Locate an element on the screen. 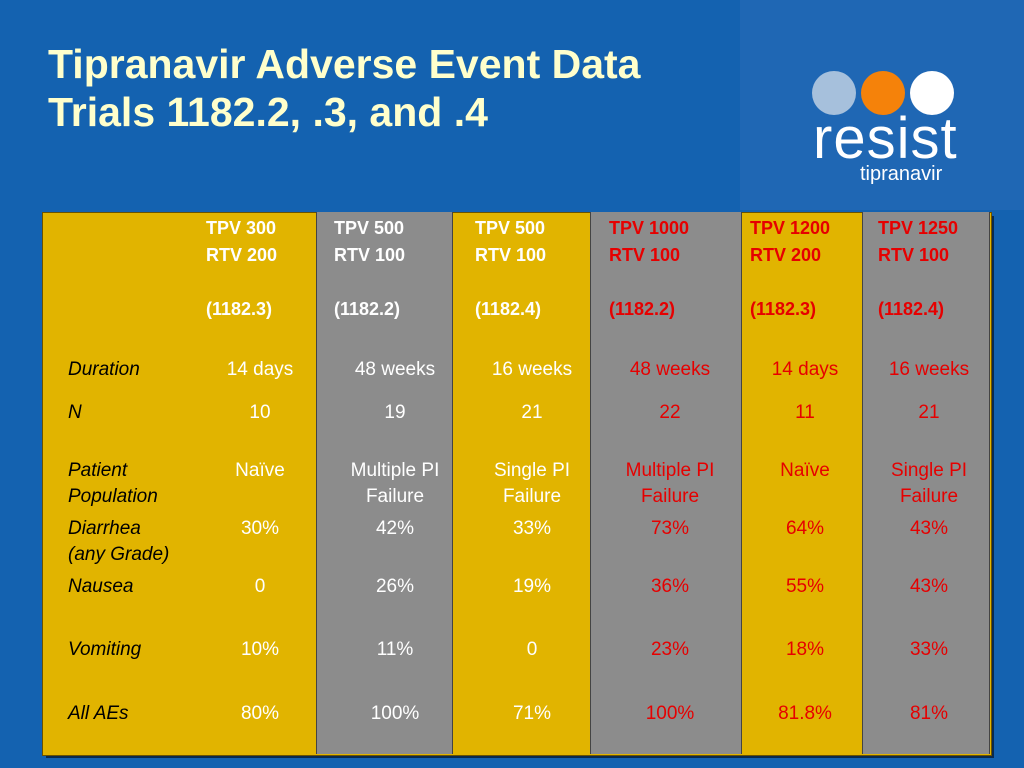 Image resolution: width=1024 pixels, height=768 pixels. row-label-diarrhea-2: (any Grade) is located at coordinates (119, 554).